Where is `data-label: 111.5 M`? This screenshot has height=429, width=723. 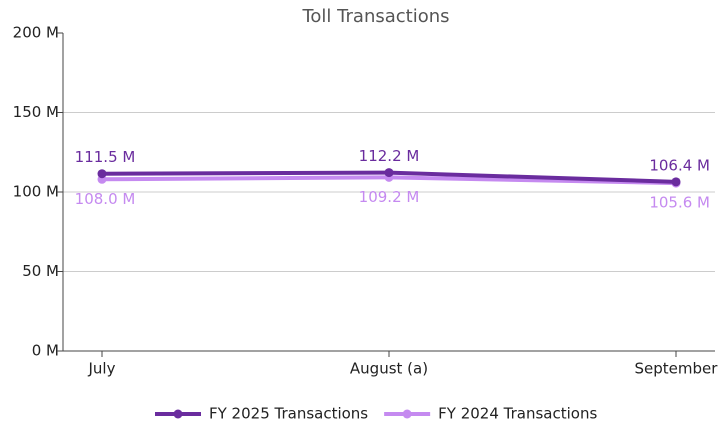
data-label: 111.5 M is located at coordinates (105, 157).